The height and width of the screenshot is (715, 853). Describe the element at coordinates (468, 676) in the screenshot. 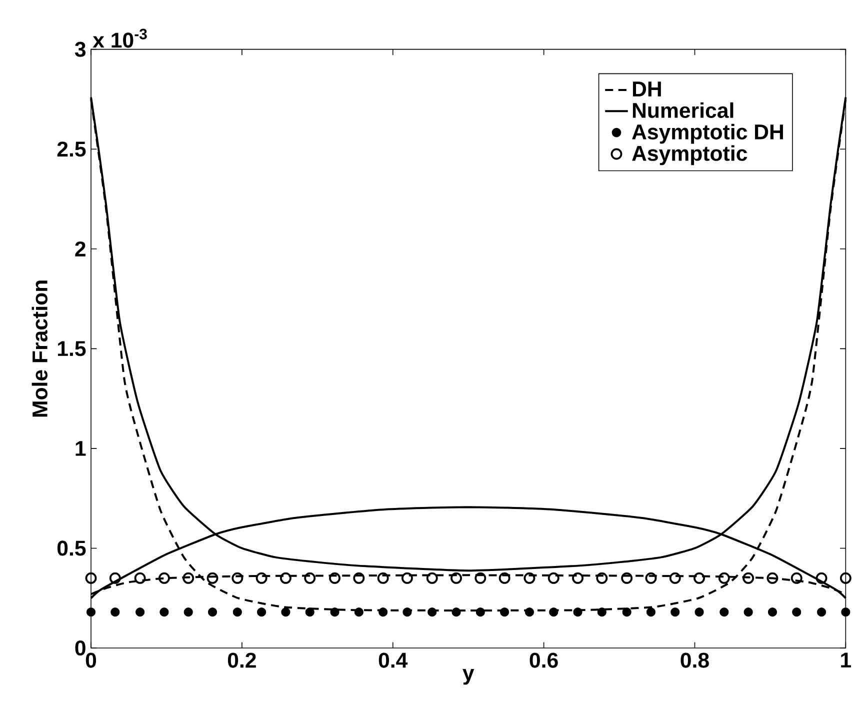

I see `x-axis-title: y` at that location.